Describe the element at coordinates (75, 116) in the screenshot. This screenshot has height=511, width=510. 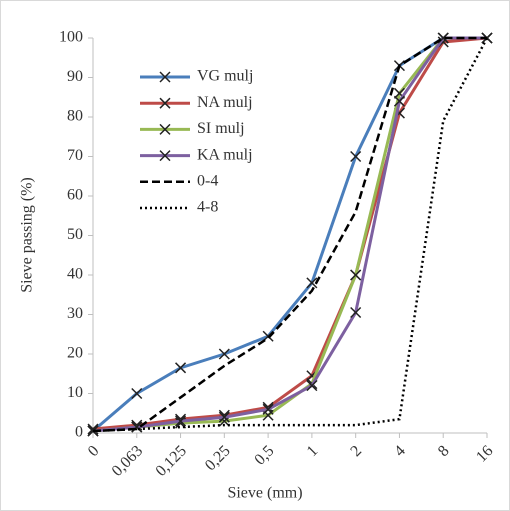
I see `y-tick-label: 80` at that location.